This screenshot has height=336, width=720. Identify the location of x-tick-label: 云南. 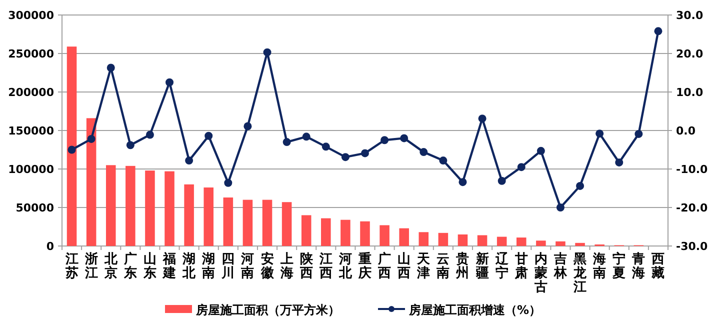
(443, 266).